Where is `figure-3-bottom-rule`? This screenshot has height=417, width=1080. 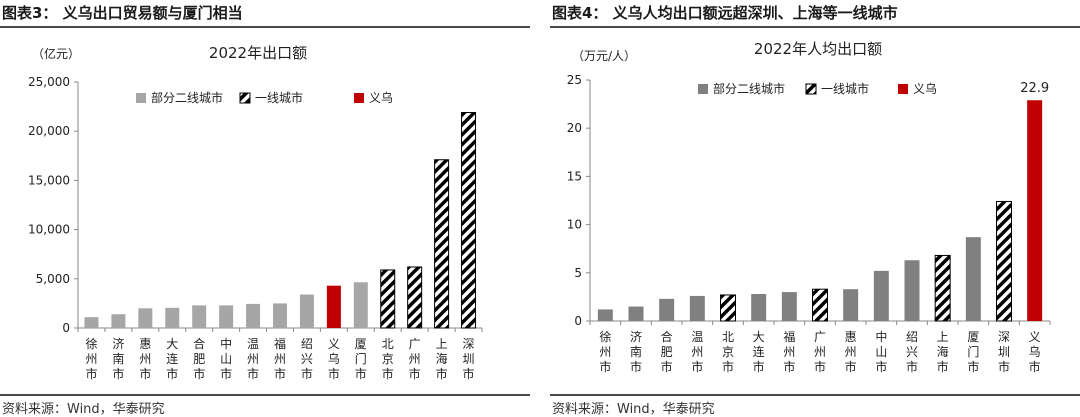
figure-3-bottom-rule is located at coordinates (265, 395).